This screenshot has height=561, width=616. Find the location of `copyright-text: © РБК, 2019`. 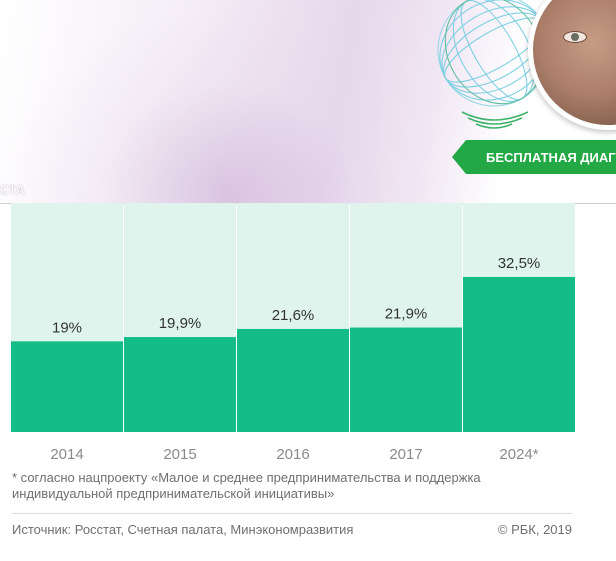

copyright-text: © РБК, 2019 is located at coordinates (534, 529).